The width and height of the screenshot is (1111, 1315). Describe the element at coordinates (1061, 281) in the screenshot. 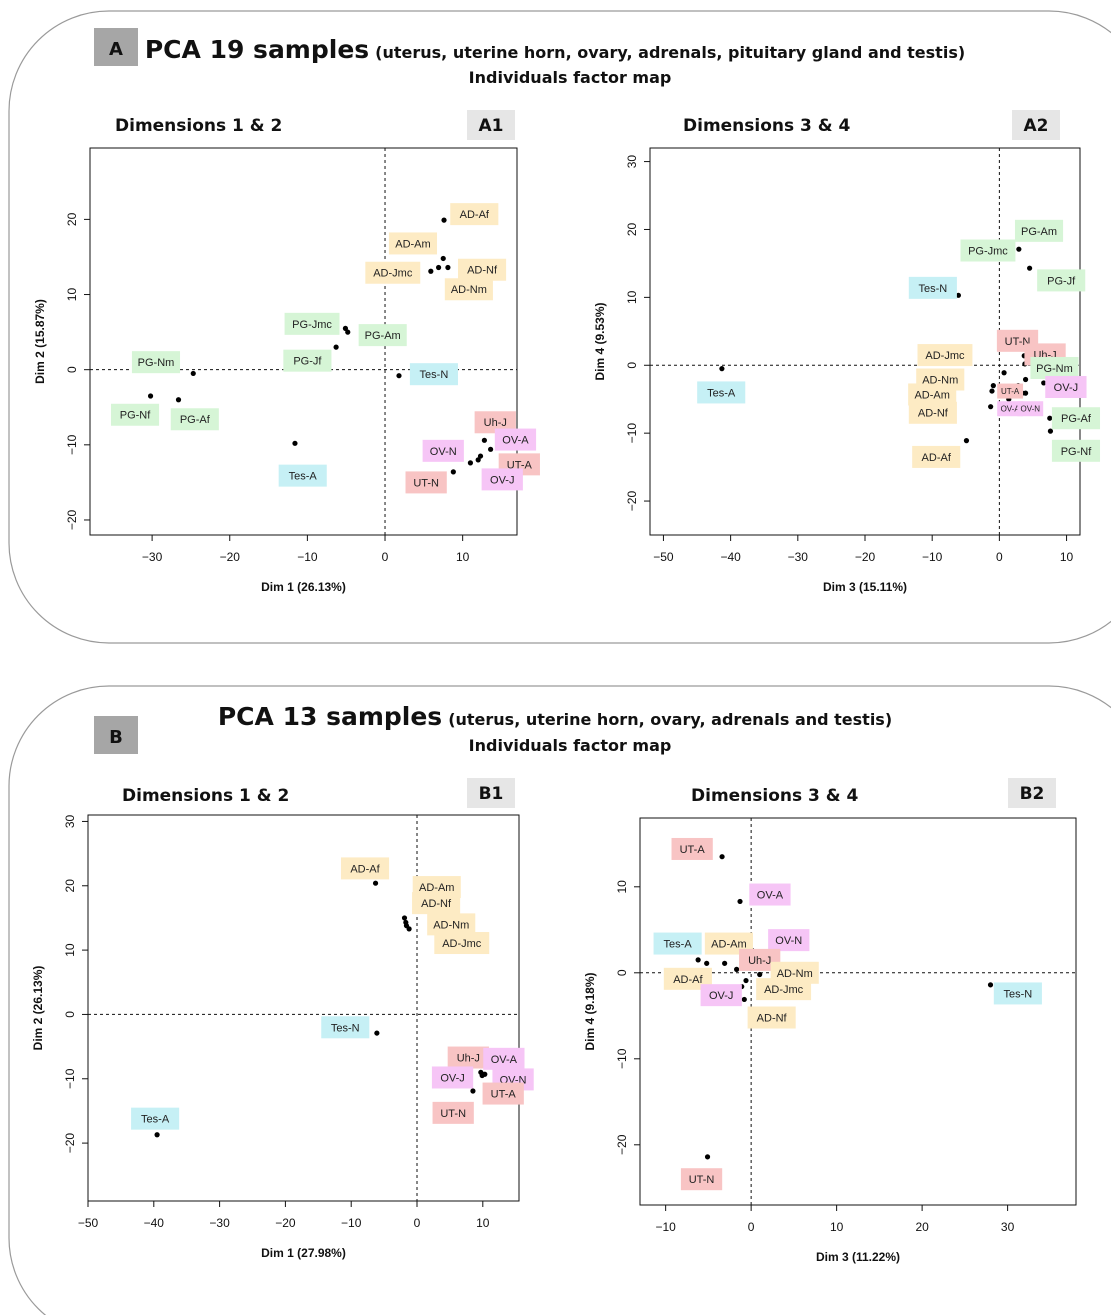

I see `label-text: PG-Jf` at that location.